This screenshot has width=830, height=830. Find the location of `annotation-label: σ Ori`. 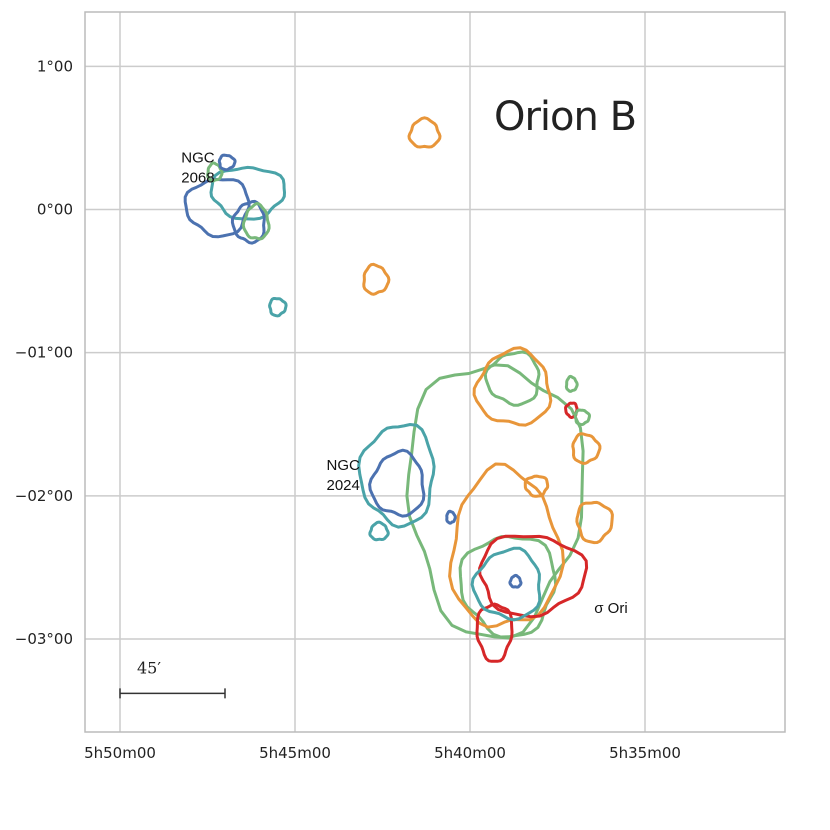

annotation-label: σ Ori is located at coordinates (610, 608).